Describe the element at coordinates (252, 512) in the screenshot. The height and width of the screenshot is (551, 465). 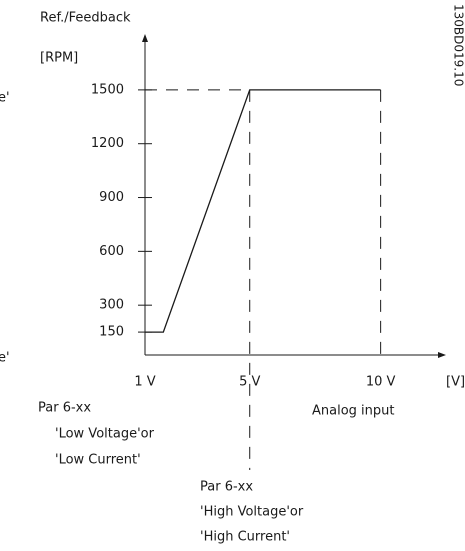
I see `annotation: 'High Voltage'or` at that location.